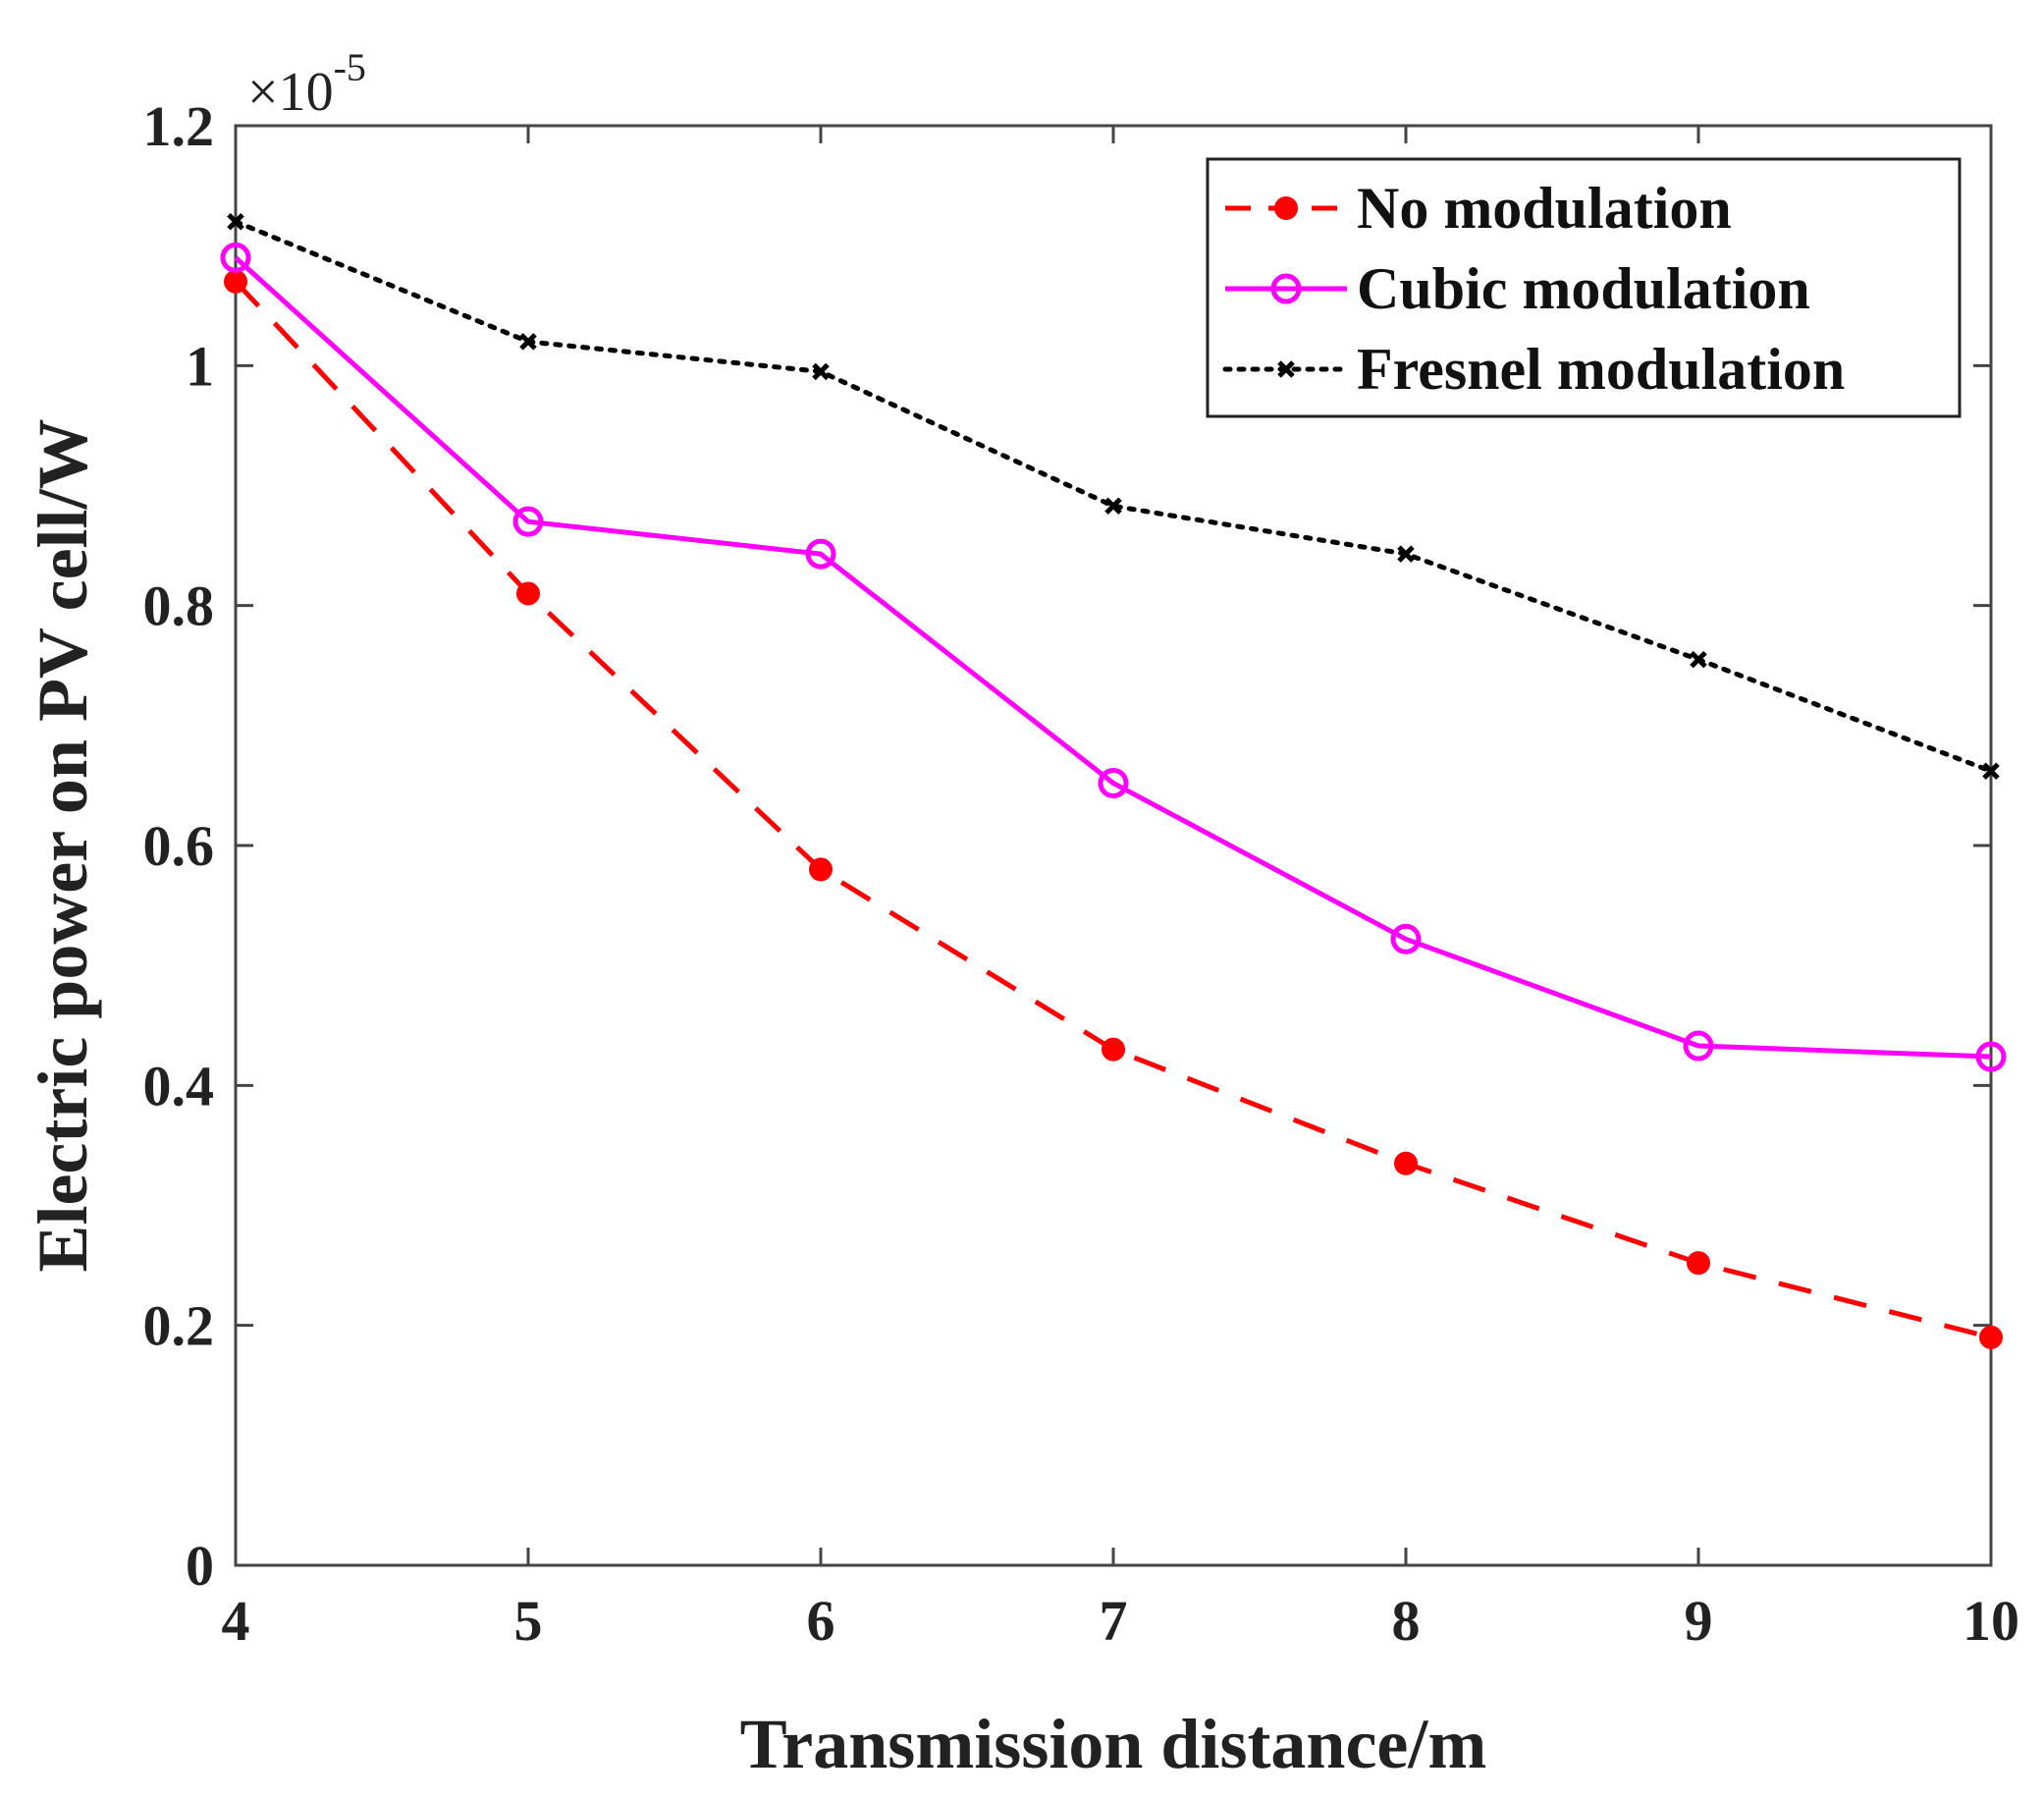 This screenshot has width=2044, height=1799. I want to click on x-tick-label: 7, so click(1114, 1621).